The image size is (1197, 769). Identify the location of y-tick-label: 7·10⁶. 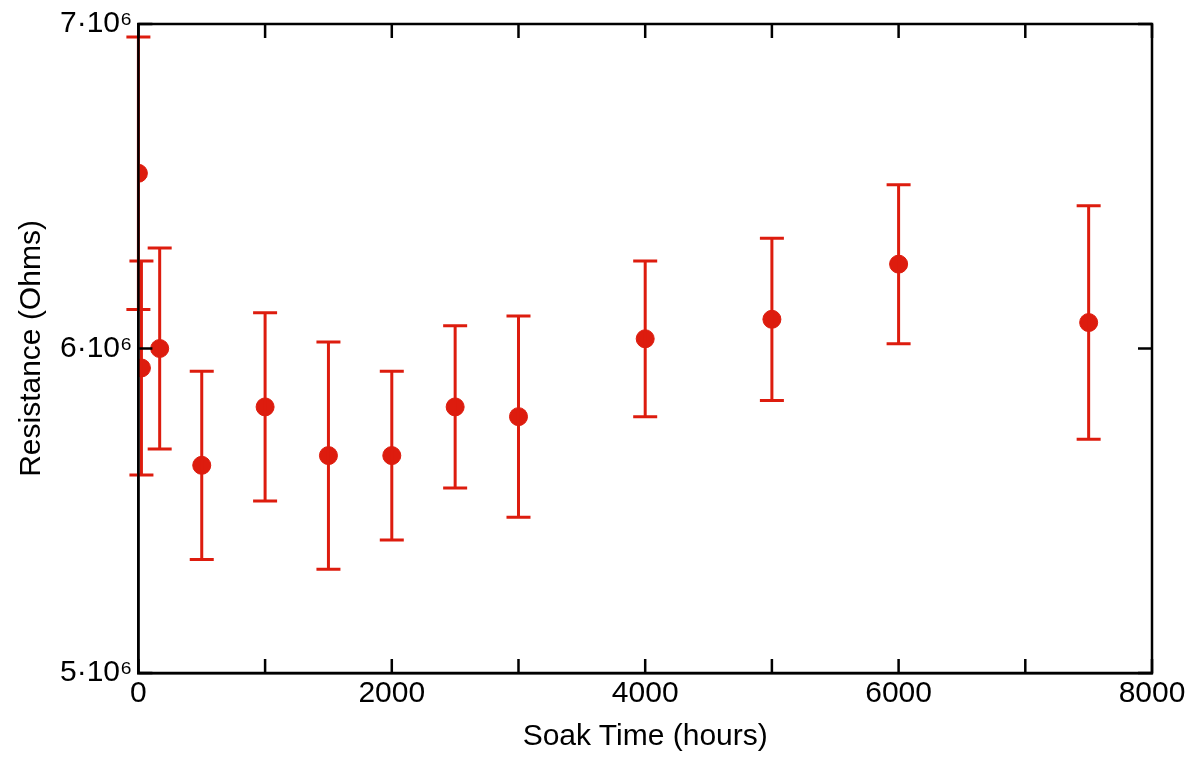
(96, 22).